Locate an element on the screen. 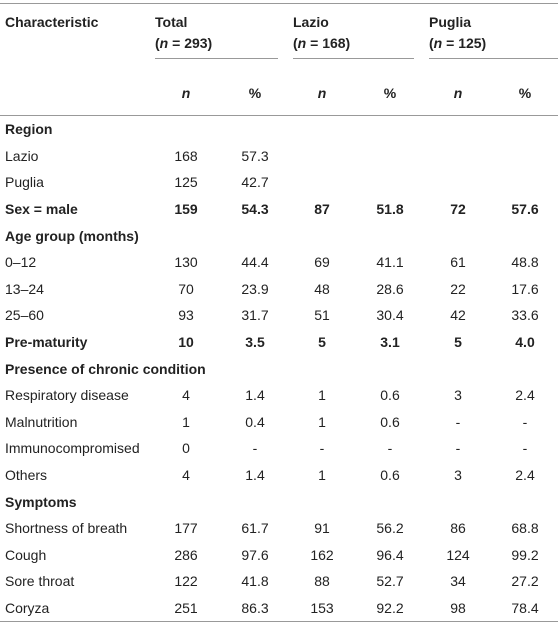 The image size is (559, 630). data-row: 0–12 130 44.4 69 41.1 61 48.8 is located at coordinates (279, 262).